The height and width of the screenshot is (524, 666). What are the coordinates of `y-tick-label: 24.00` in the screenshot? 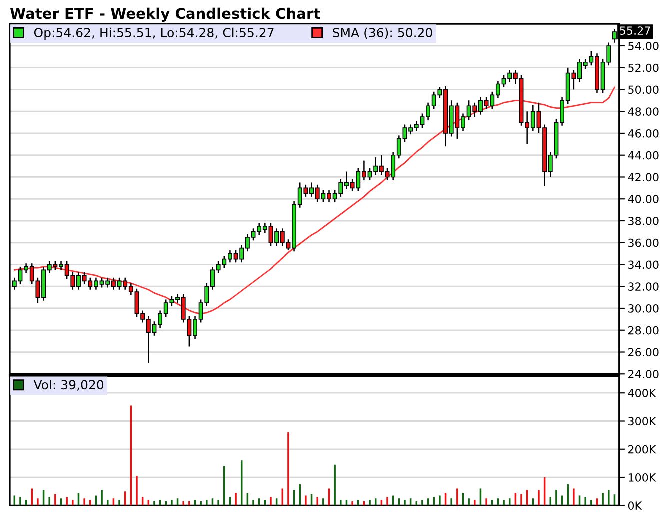 It's located at (643, 374).